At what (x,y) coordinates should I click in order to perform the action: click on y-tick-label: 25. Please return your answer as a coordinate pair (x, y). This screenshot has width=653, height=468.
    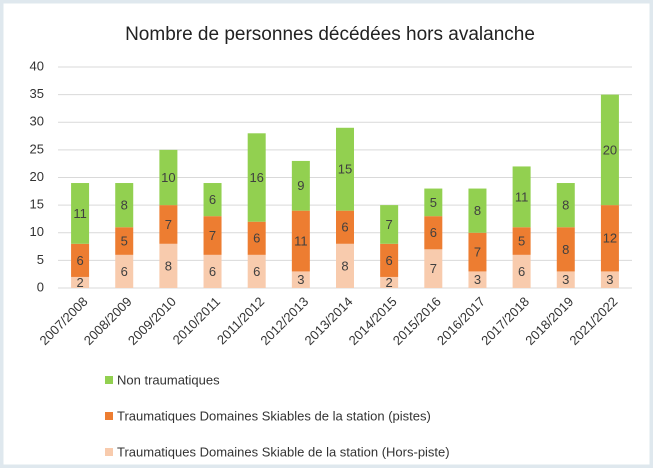
    Looking at the image, I should click on (37, 148).